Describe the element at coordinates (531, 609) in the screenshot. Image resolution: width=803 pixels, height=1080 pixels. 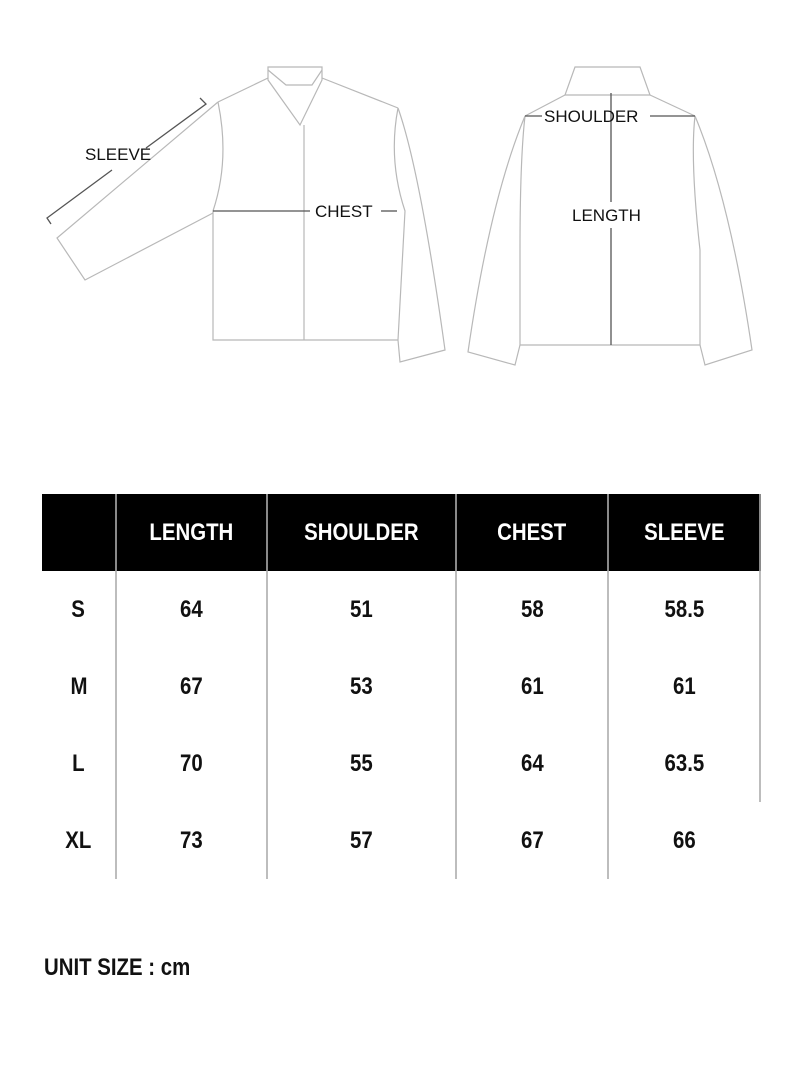
I see `chest-cell: 58` at that location.